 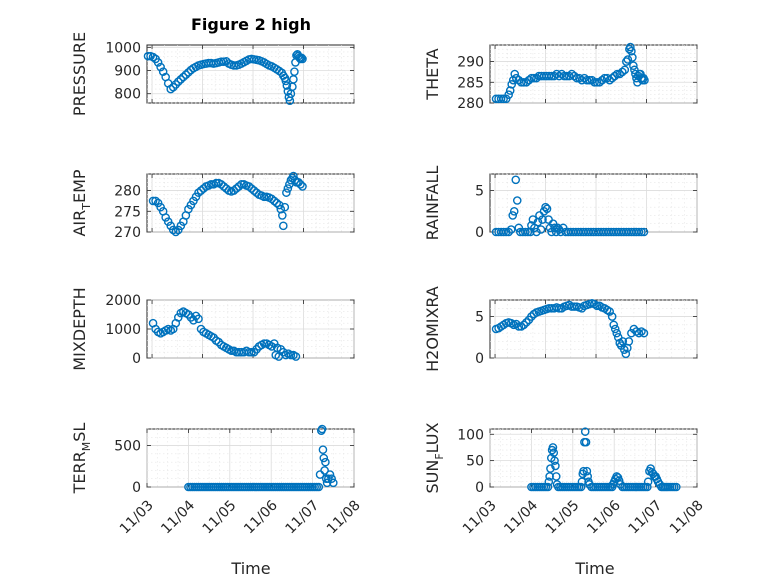 What do you see at coordinates (127, 233) in the screenshot?
I see `y-tick-label: 270` at bounding box center [127, 233].